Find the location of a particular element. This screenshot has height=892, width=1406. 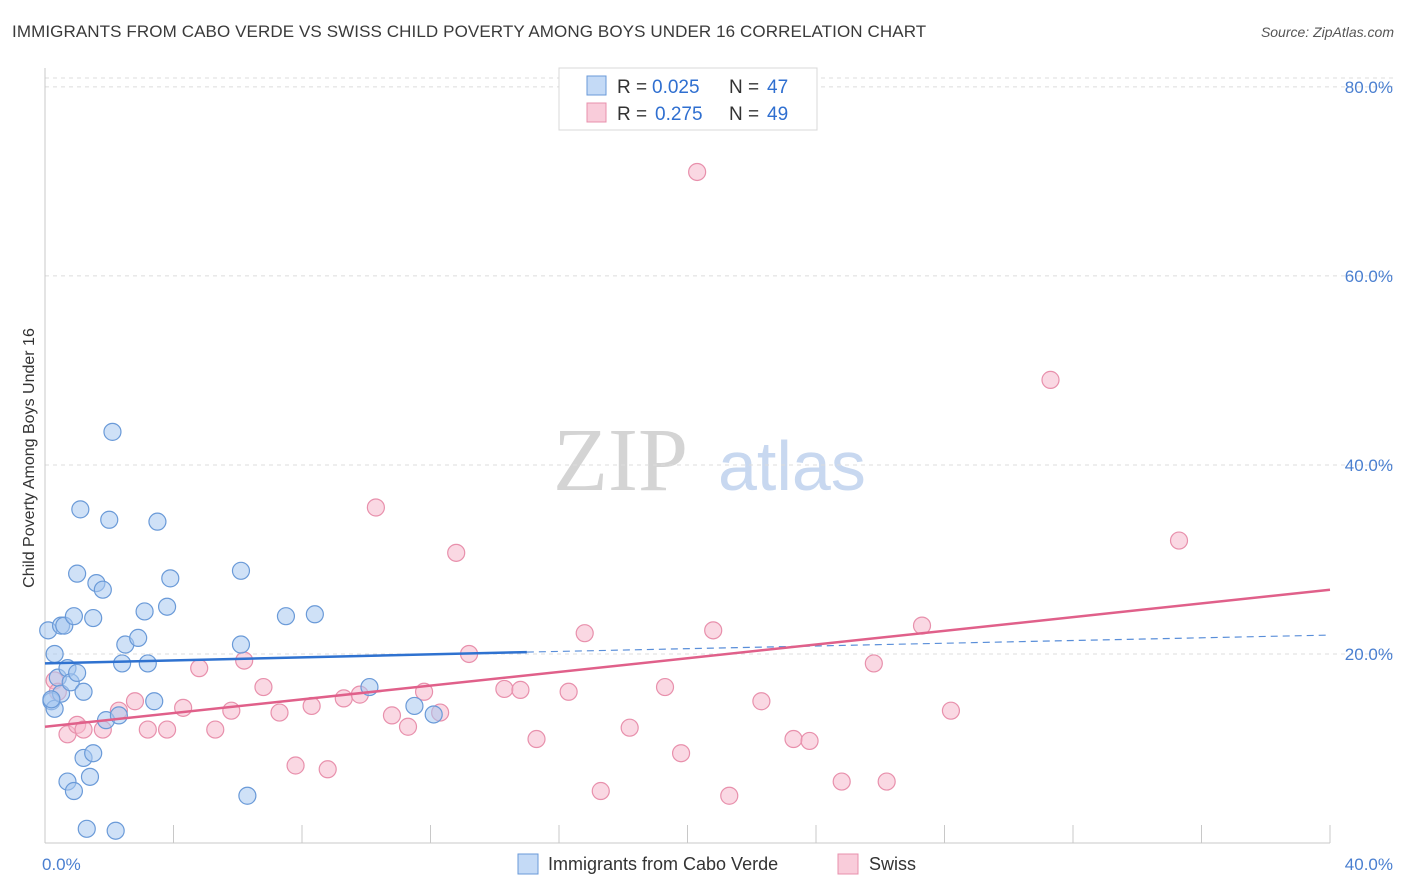

y-tick-label-3: 80.0% is located at coordinates (1369, 87).